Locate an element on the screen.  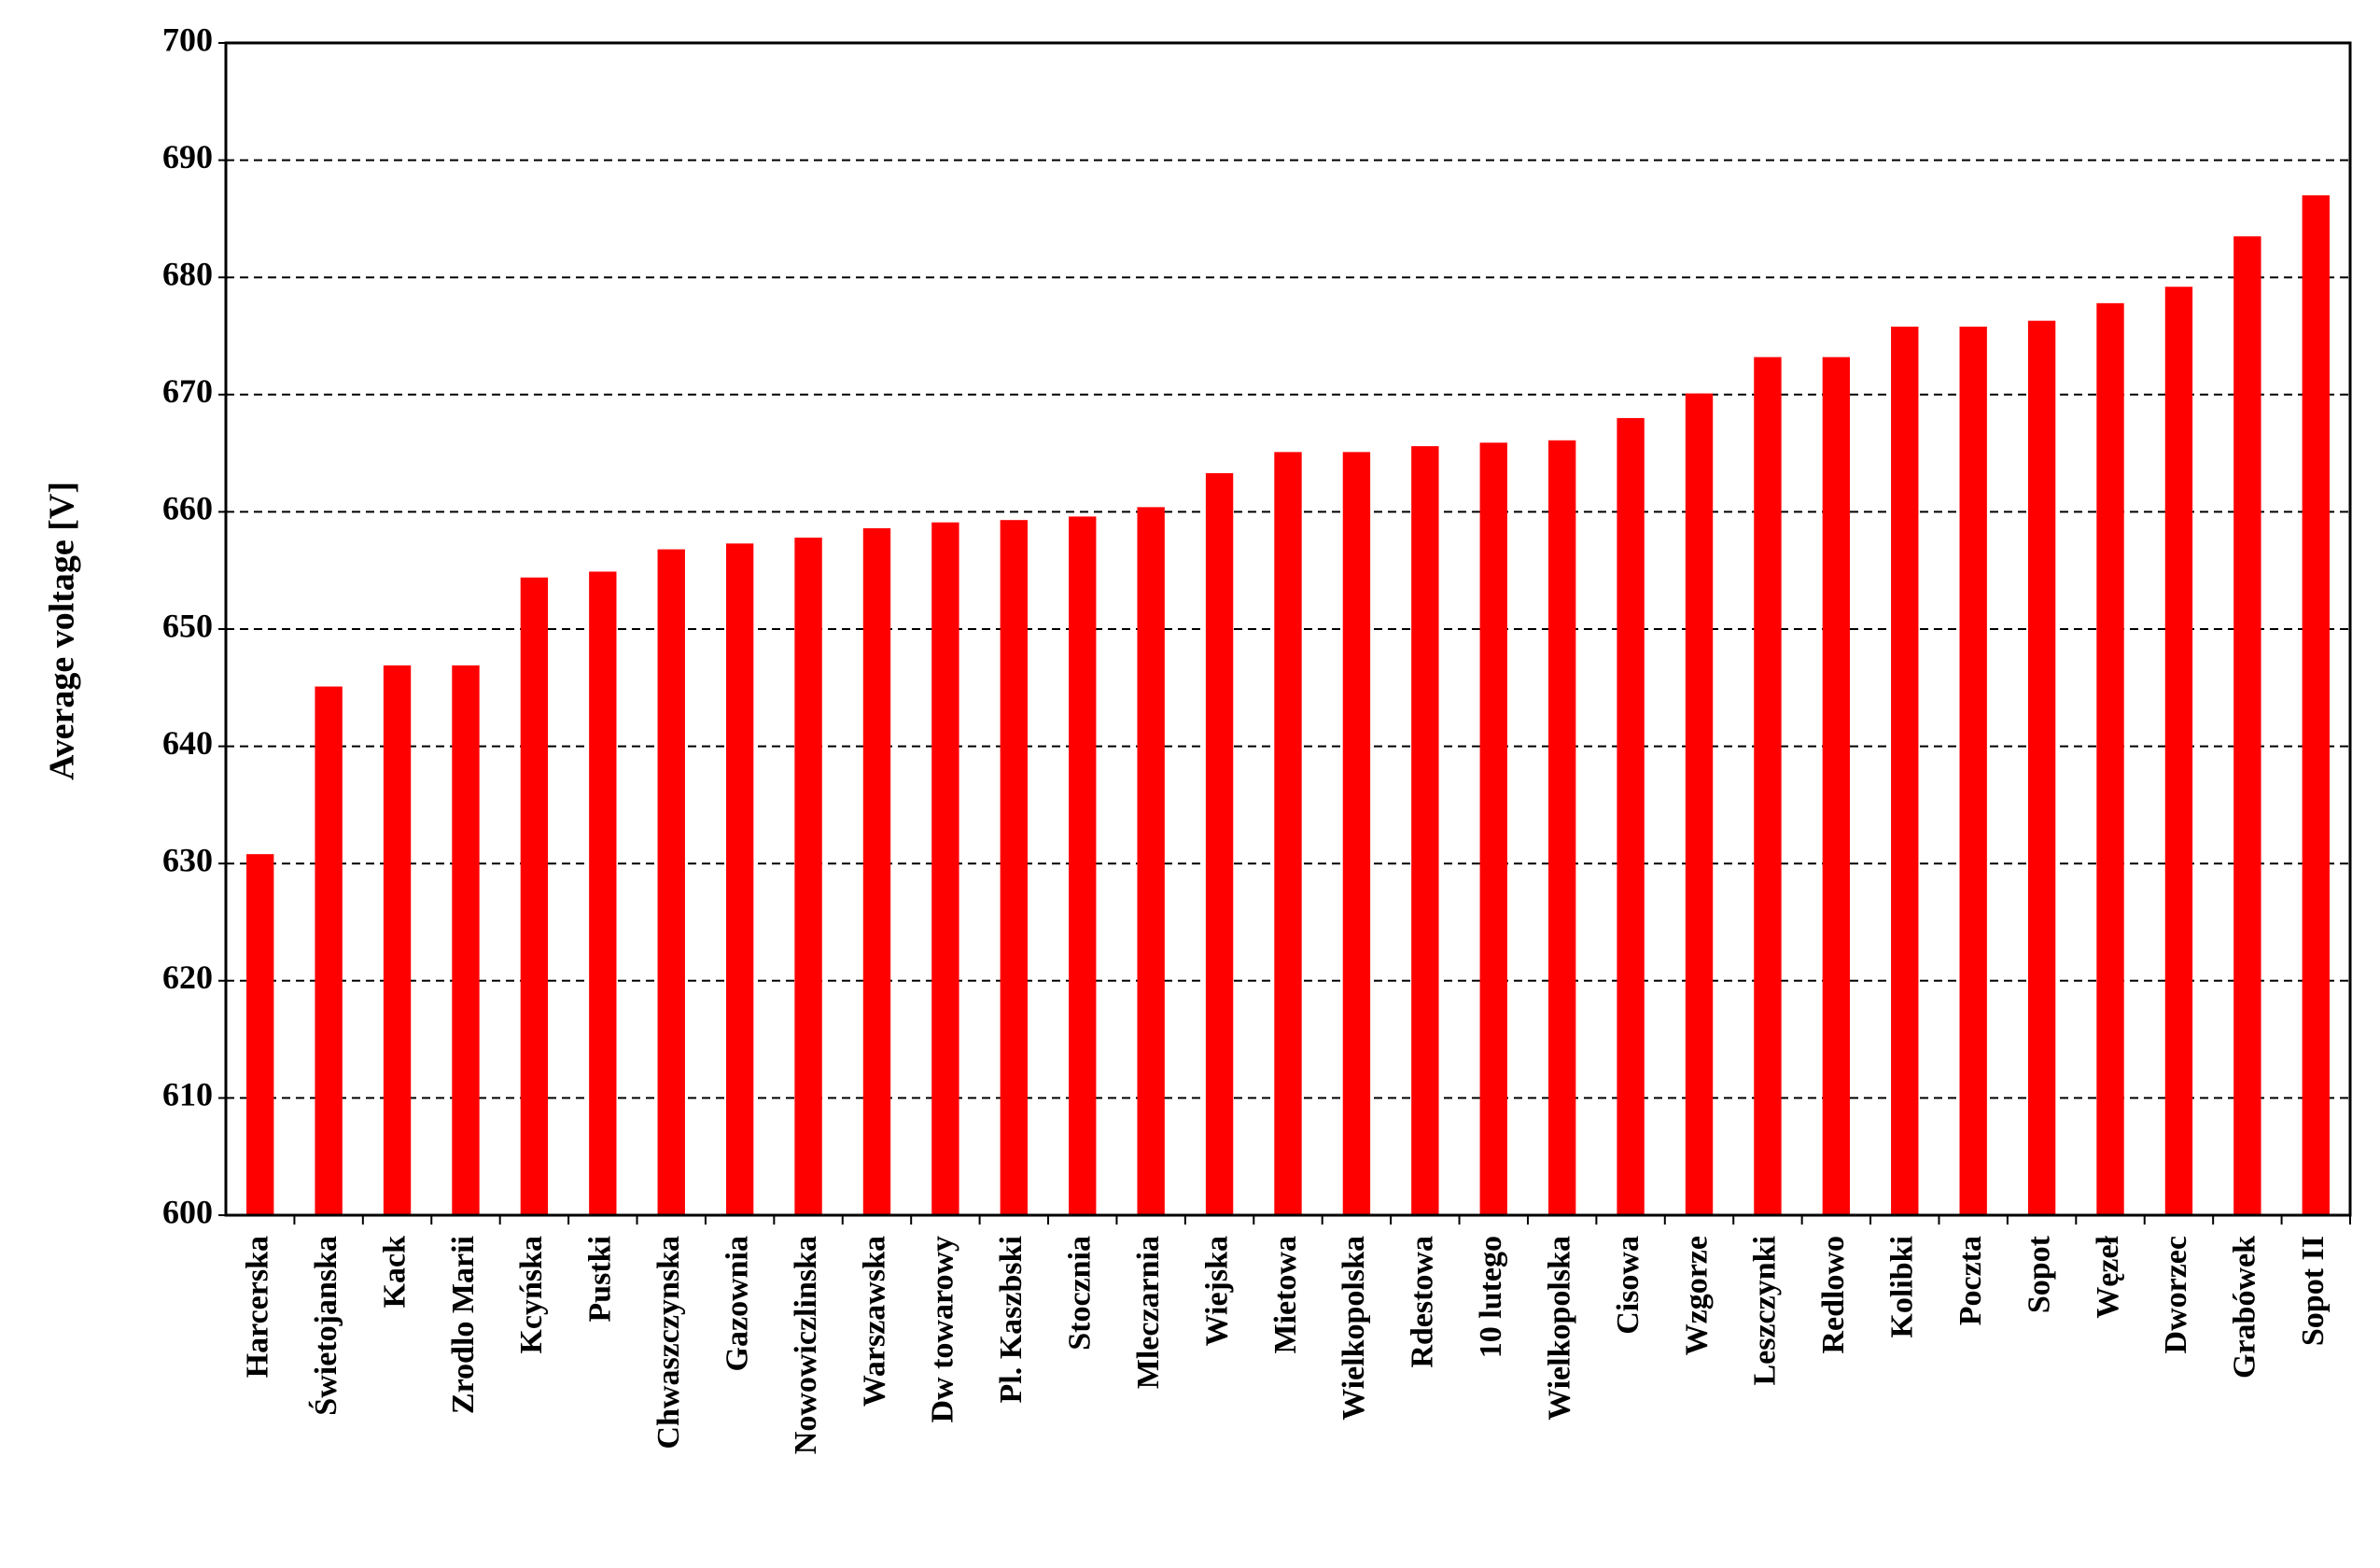
y-tick-label: 620 is located at coordinates (187, 977).